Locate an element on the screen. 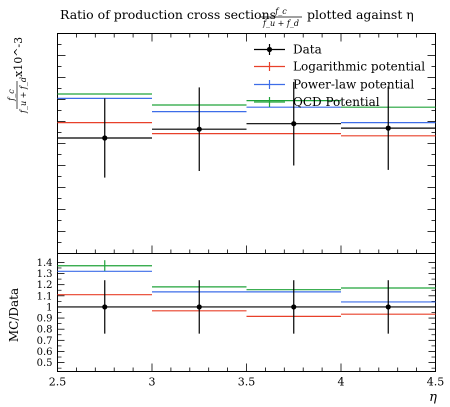 The image size is (450, 407). title-suffix: plotted against η is located at coordinates (360, 14).